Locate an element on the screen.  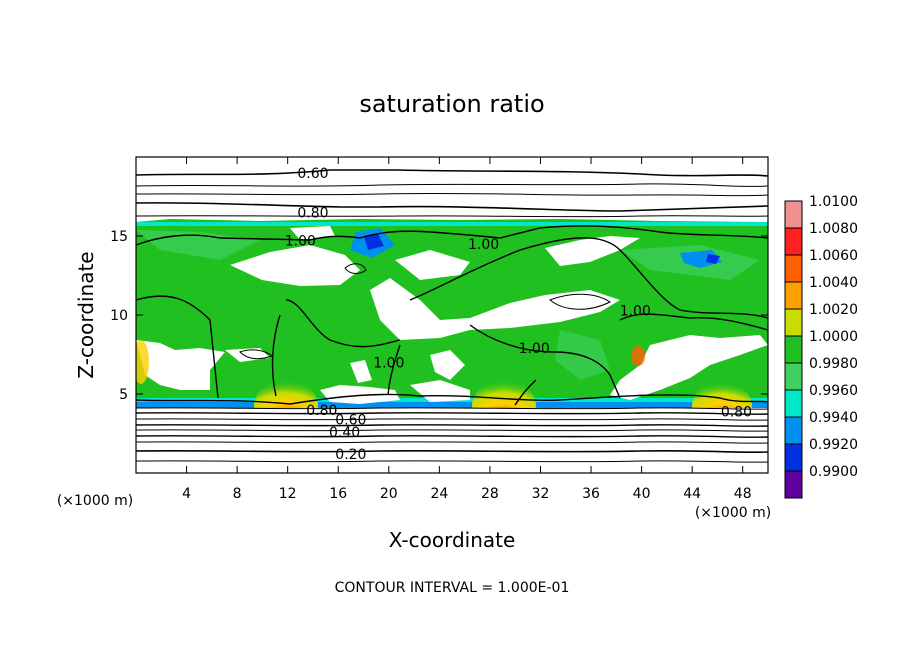
colorbar-level-label: 1.0040 is located at coordinates (833, 283).